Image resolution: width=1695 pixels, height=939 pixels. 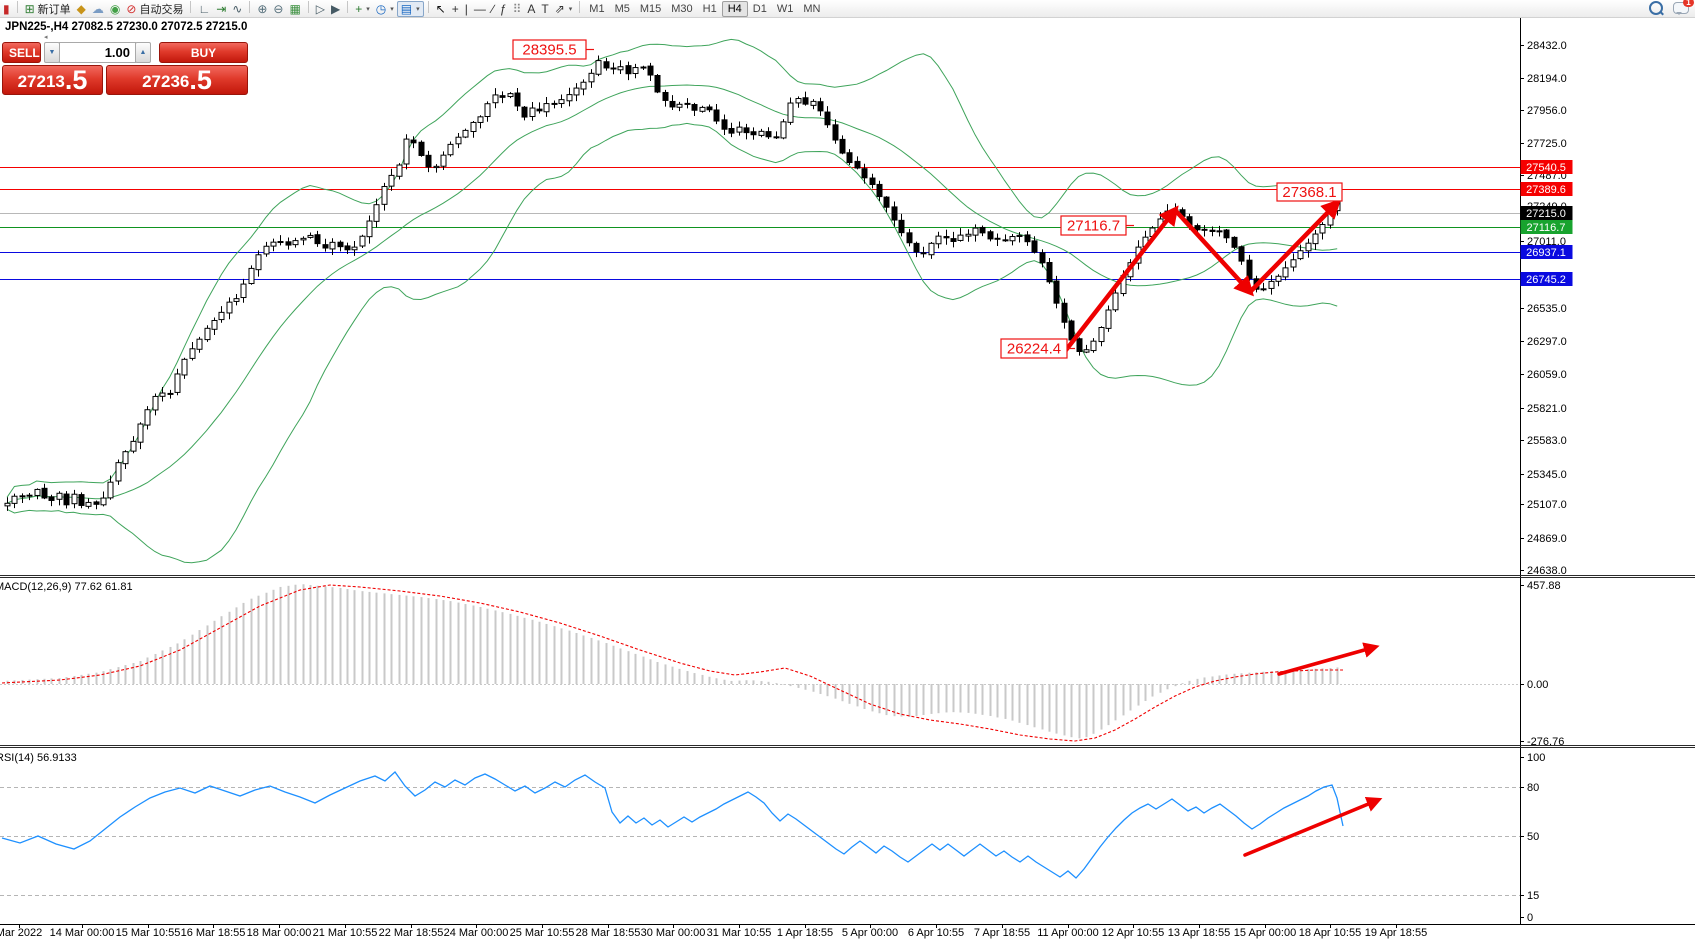 What do you see at coordinates (54, 9) in the screenshot?
I see `new-order-button-label: 新订单` at bounding box center [54, 9].